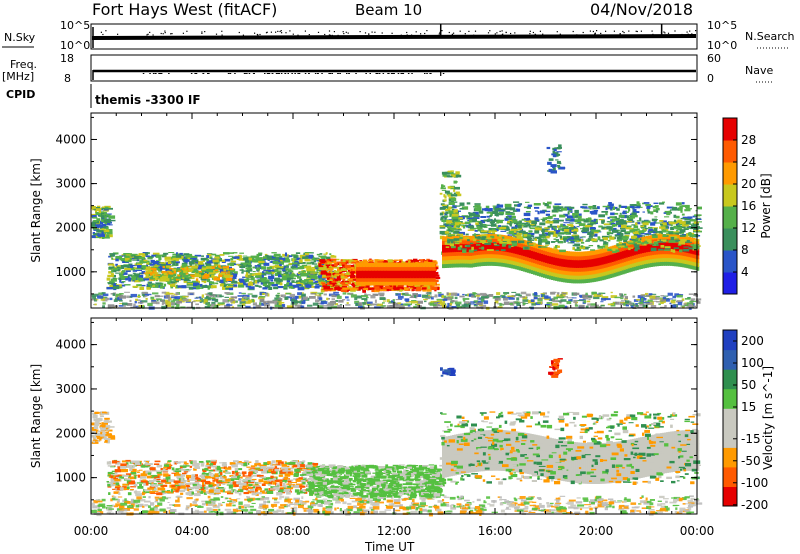 This screenshot has width=800, height=554. What do you see at coordinates (752, 341) in the screenshot?
I see `colorbar-tick-label: 200` at bounding box center [752, 341].